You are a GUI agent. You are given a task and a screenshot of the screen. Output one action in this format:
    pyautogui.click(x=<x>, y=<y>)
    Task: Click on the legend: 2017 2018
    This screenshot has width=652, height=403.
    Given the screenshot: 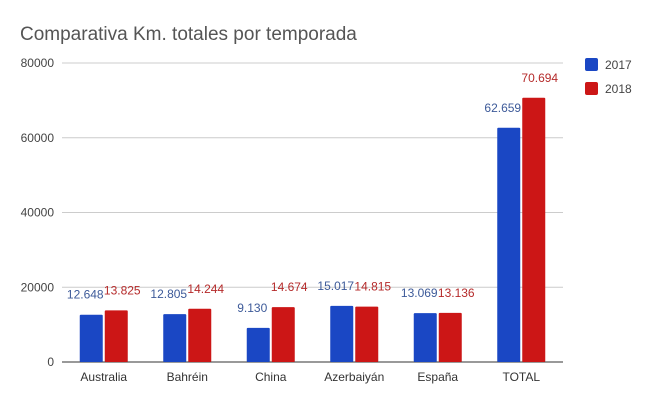 What is the action you would take?
    pyautogui.click(x=608, y=77)
    